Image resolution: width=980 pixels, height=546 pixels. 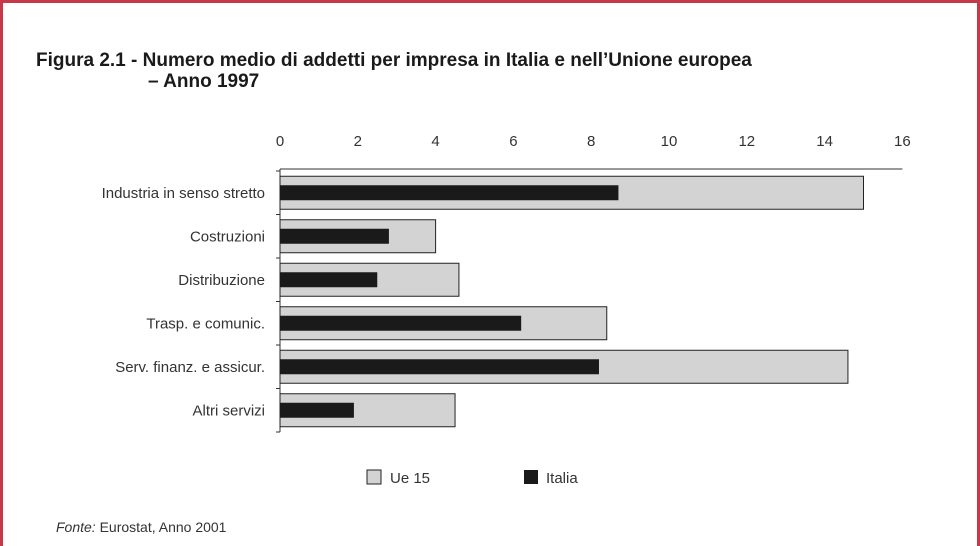 I want to click on source-text: Eurostat, Anno 2001, so click(x=163, y=527).